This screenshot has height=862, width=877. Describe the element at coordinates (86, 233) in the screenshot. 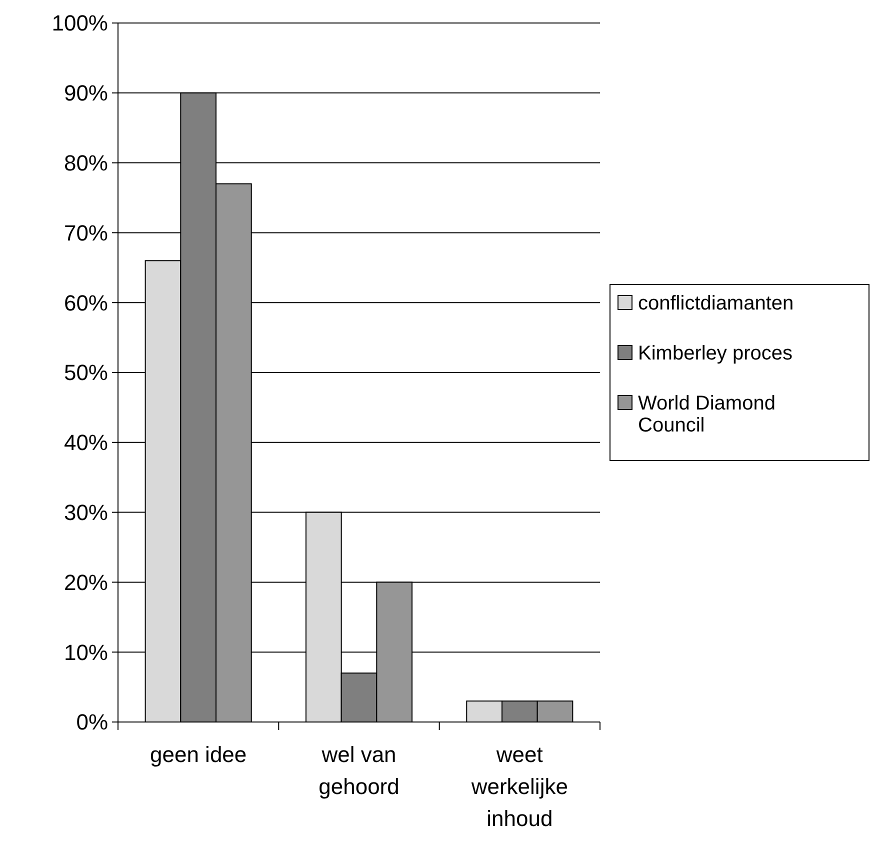

I see `y-tick-label: 70%` at that location.